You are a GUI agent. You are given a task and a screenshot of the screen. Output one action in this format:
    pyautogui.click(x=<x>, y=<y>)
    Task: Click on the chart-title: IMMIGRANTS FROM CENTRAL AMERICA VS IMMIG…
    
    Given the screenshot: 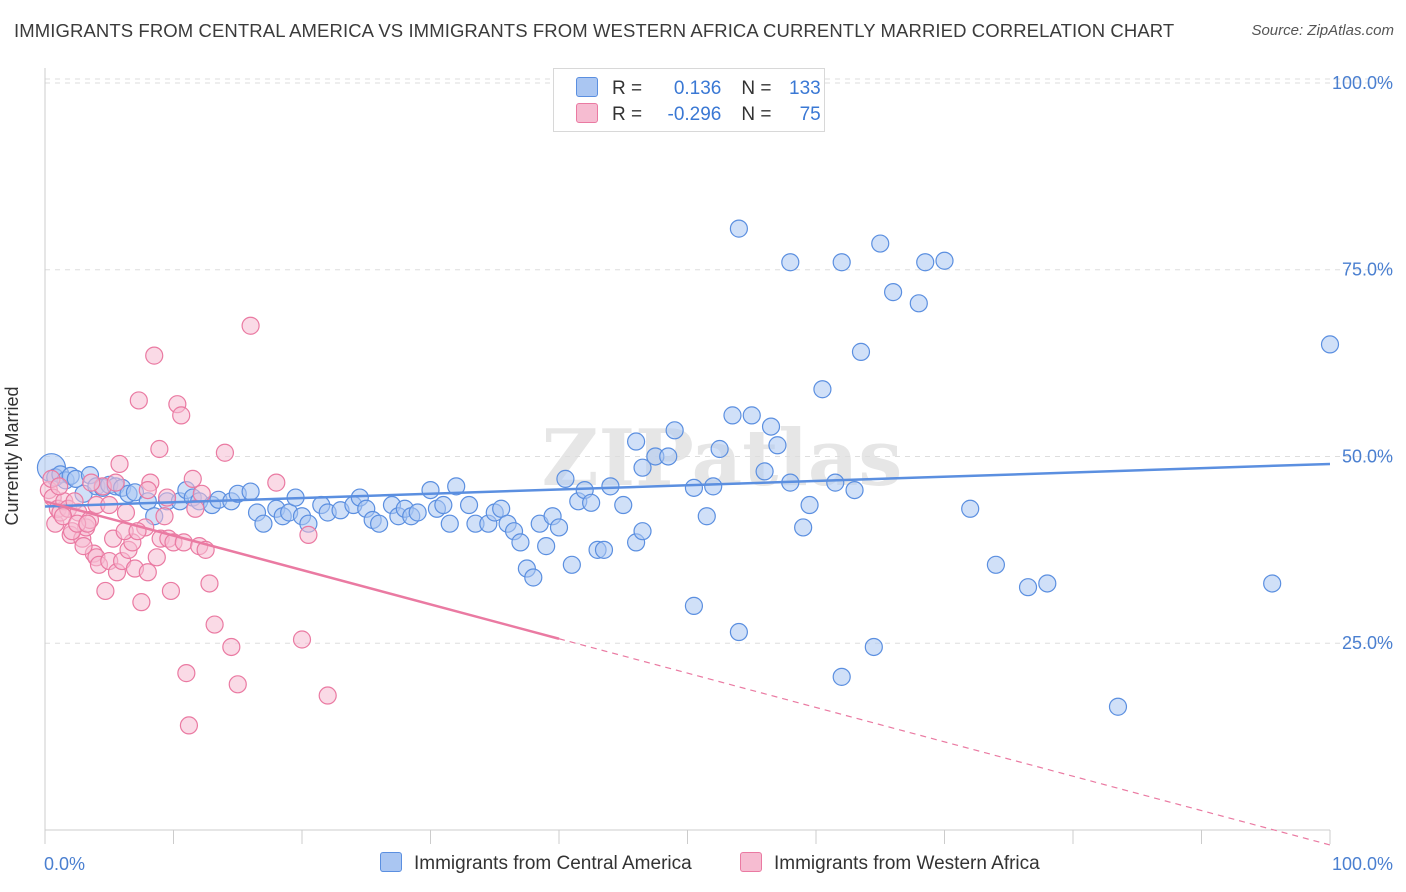 What is the action you would take?
    pyautogui.click(x=594, y=30)
    